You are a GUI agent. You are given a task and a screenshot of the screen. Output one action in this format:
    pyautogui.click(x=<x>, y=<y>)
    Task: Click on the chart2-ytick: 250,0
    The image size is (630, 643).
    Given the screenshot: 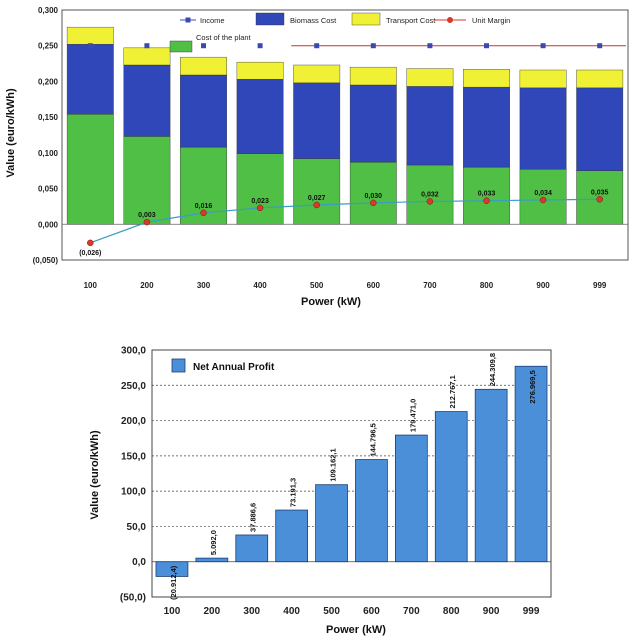 What is the action you would take?
    pyautogui.click(x=133, y=386)
    